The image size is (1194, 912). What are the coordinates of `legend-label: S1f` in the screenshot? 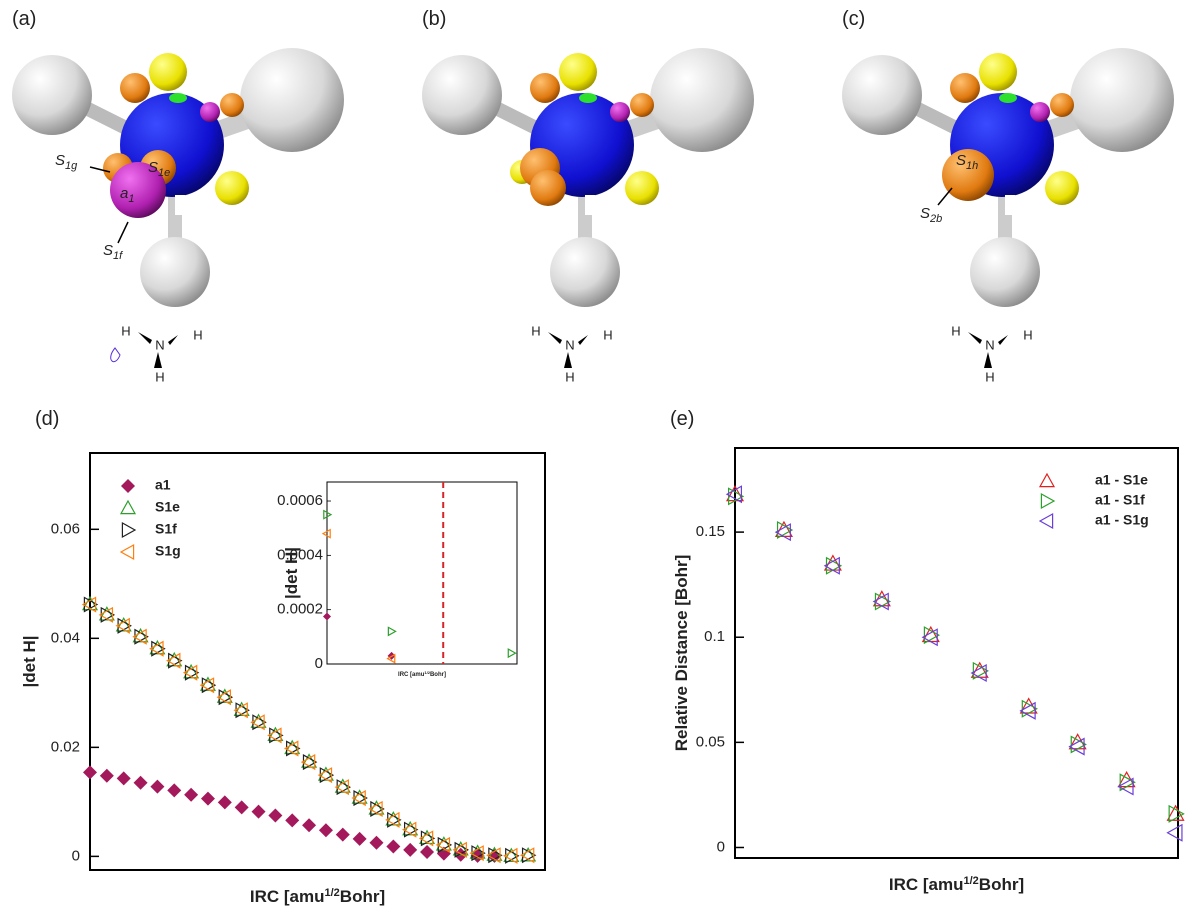 It's located at (166, 529).